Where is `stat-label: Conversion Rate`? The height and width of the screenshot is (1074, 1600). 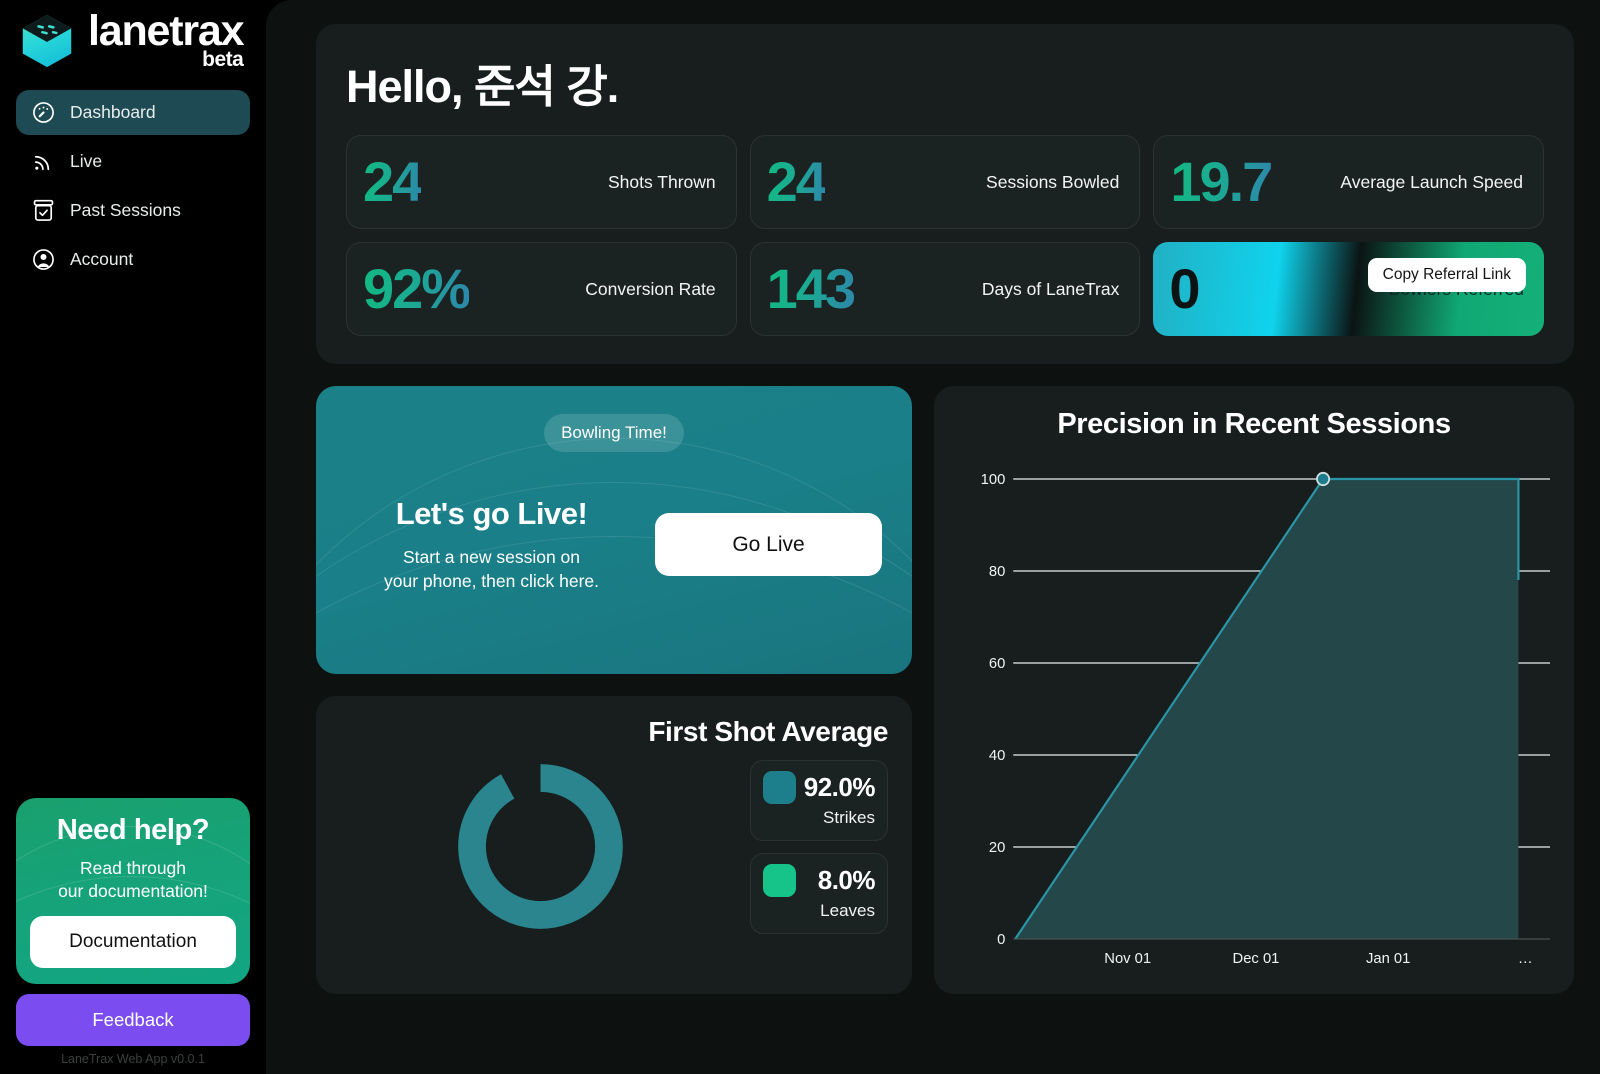 stat-label: Conversion Rate is located at coordinates (650, 288).